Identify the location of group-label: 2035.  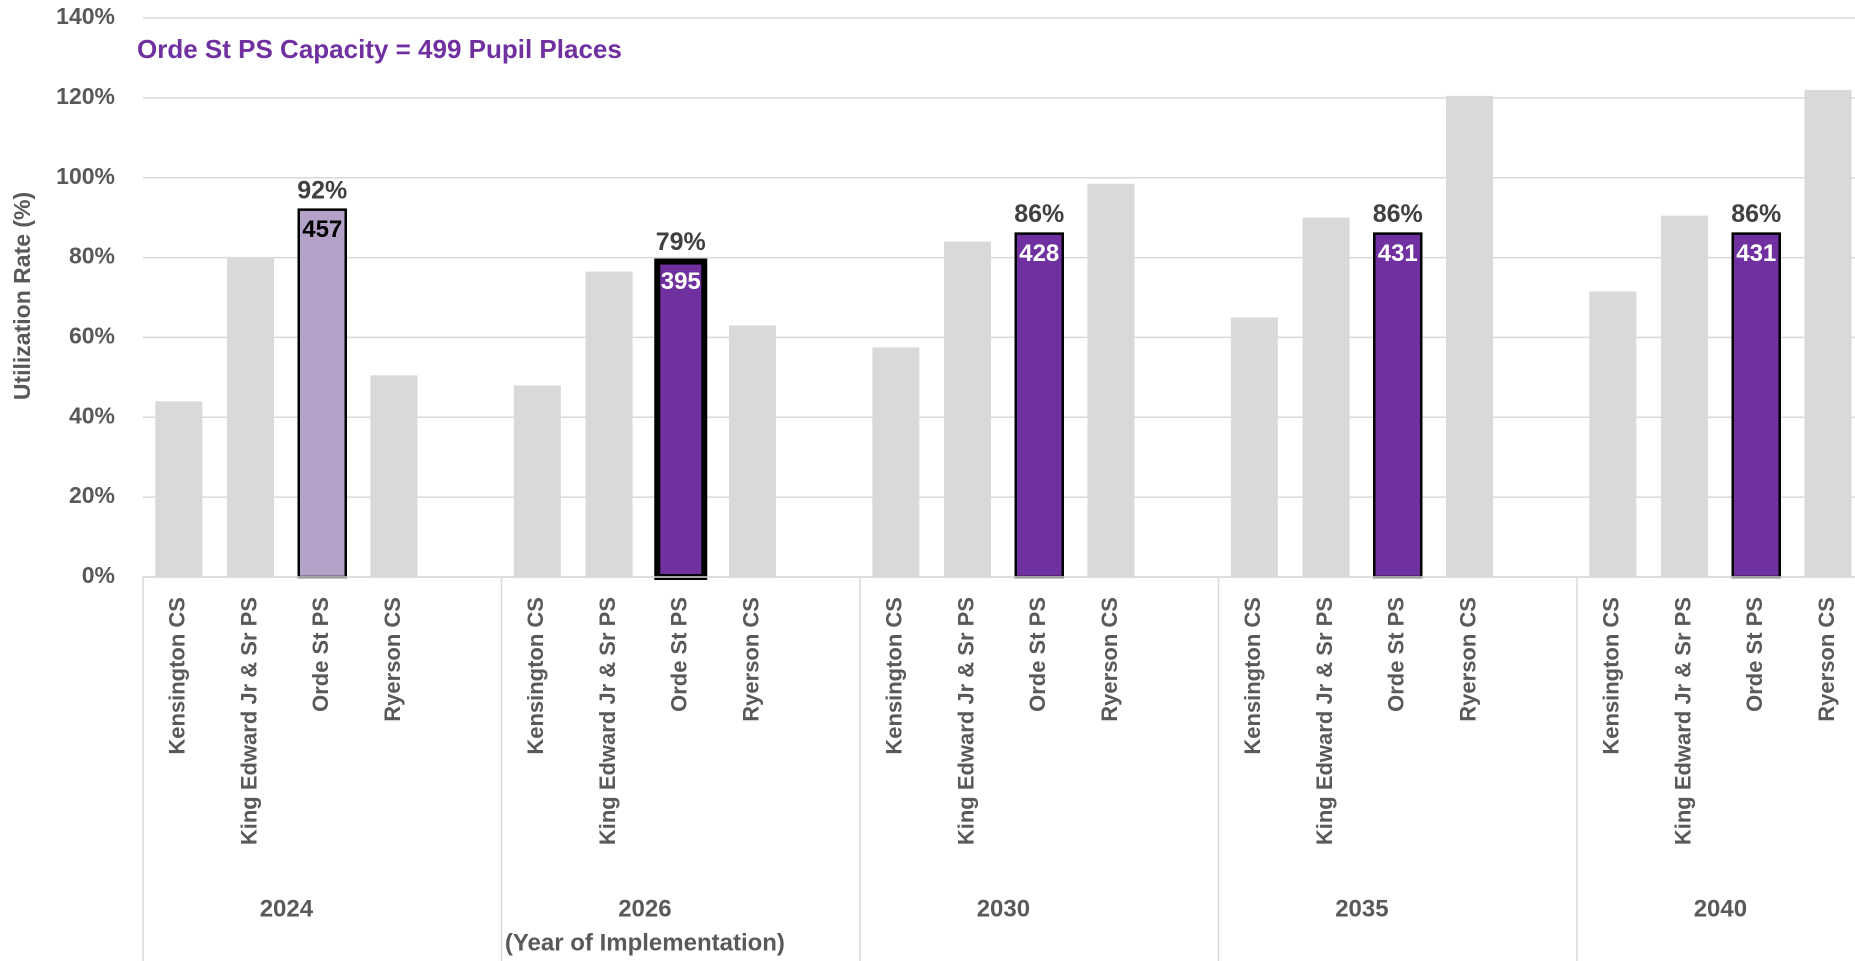
(1361, 908).